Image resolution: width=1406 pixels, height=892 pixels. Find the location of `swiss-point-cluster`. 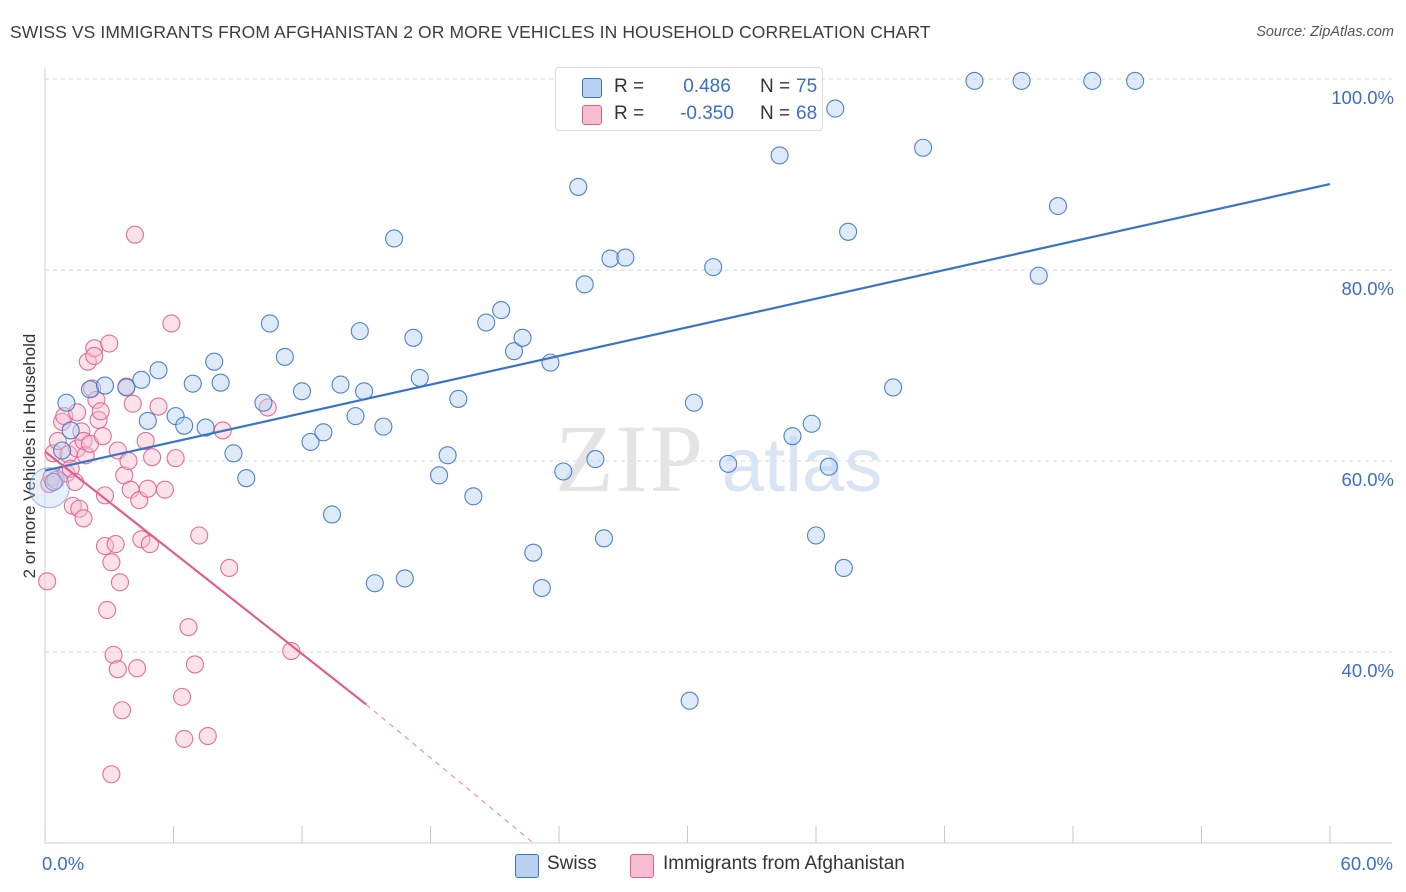

swiss-point-cluster is located at coordinates (49, 488).